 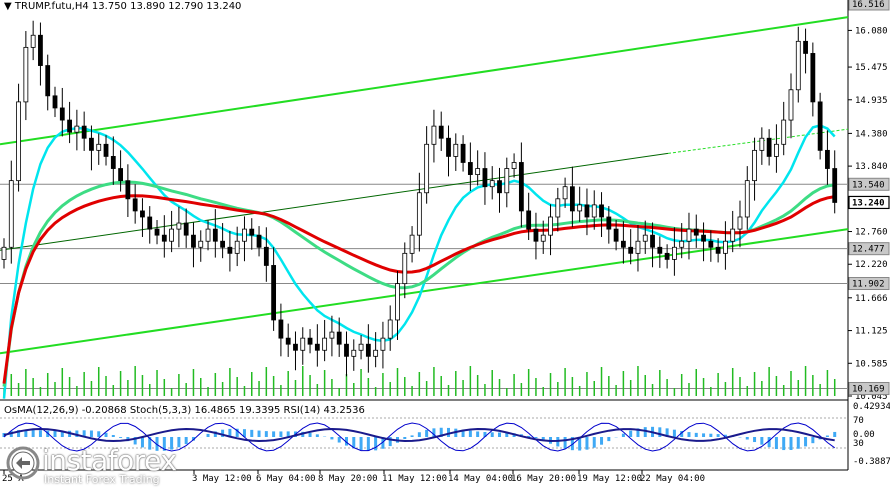 What do you see at coordinates (871, 233) in the screenshot?
I see `price-tick-label: 12.760` at bounding box center [871, 233].